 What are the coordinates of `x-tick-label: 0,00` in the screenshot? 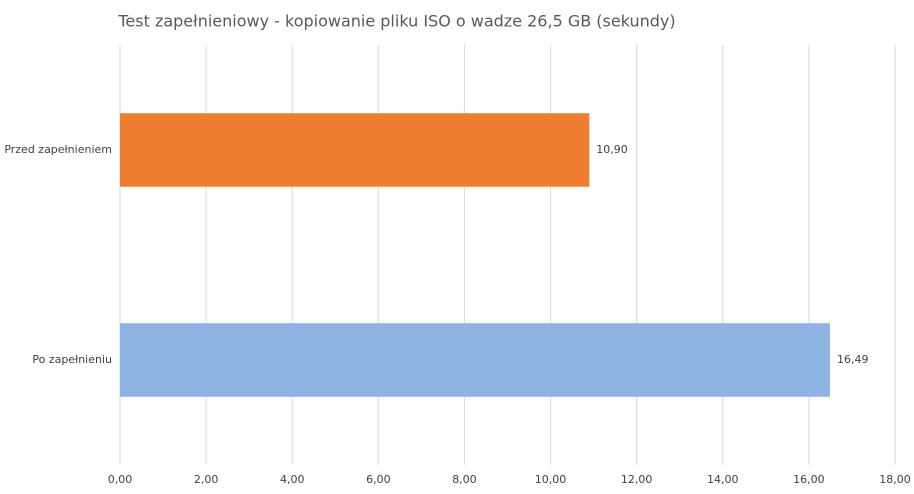 It's located at (120, 479).